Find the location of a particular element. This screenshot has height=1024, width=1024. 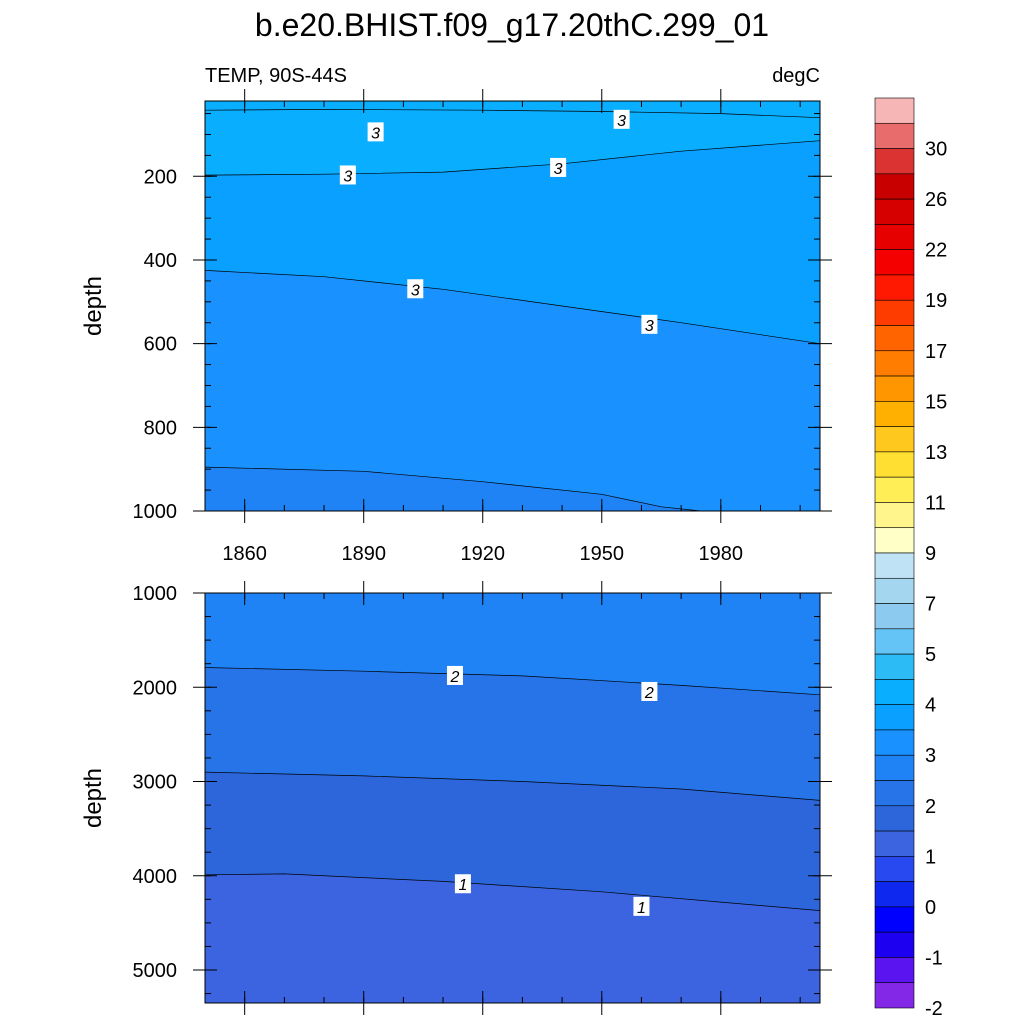

colorbar-label: 11 is located at coordinates (935, 503).